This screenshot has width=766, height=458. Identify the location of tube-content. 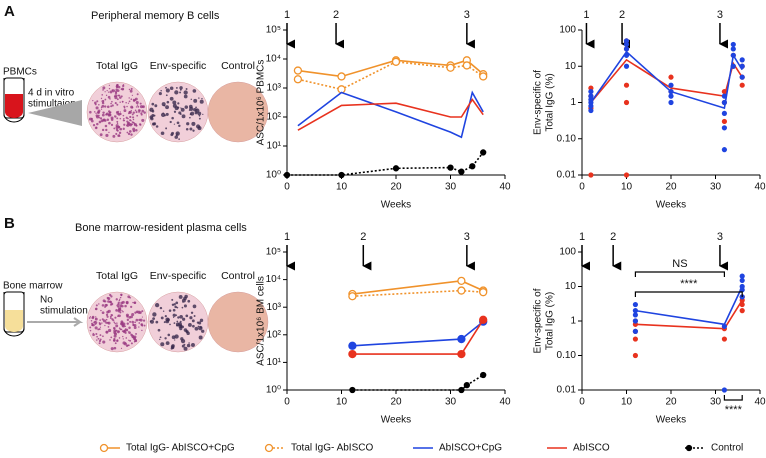
(14, 106).